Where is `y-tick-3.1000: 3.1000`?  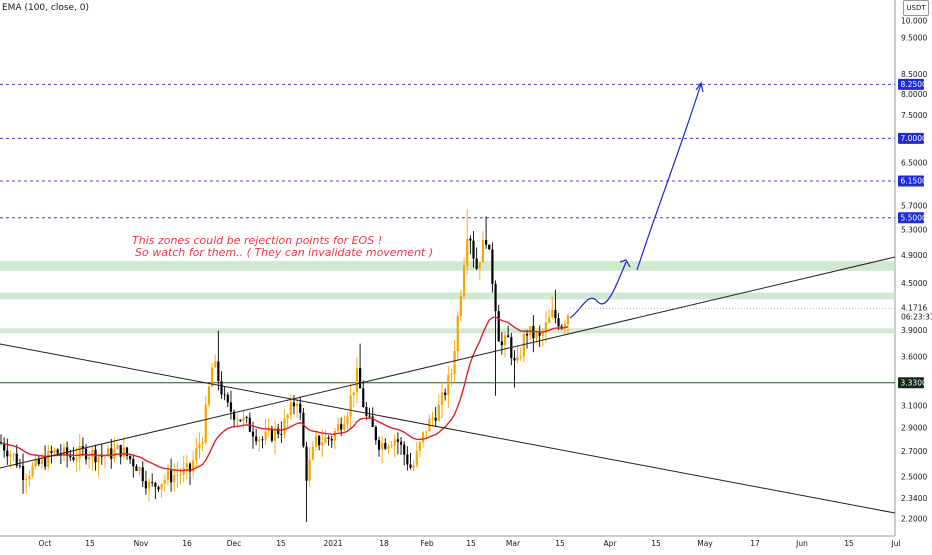
y-tick-3.1000: 3.1000 is located at coordinates (914, 406).